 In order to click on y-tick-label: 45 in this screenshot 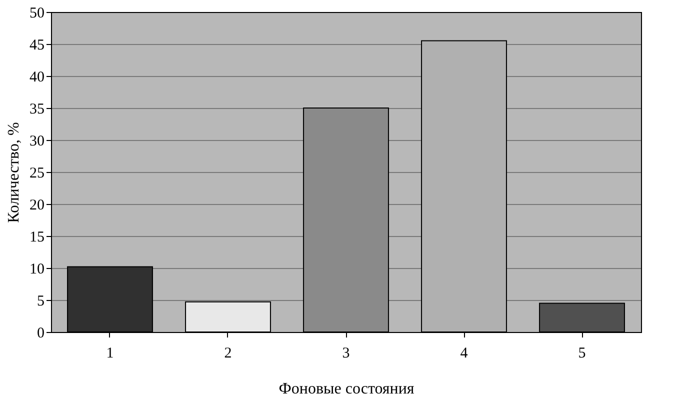, I will do `click(37, 46)`.